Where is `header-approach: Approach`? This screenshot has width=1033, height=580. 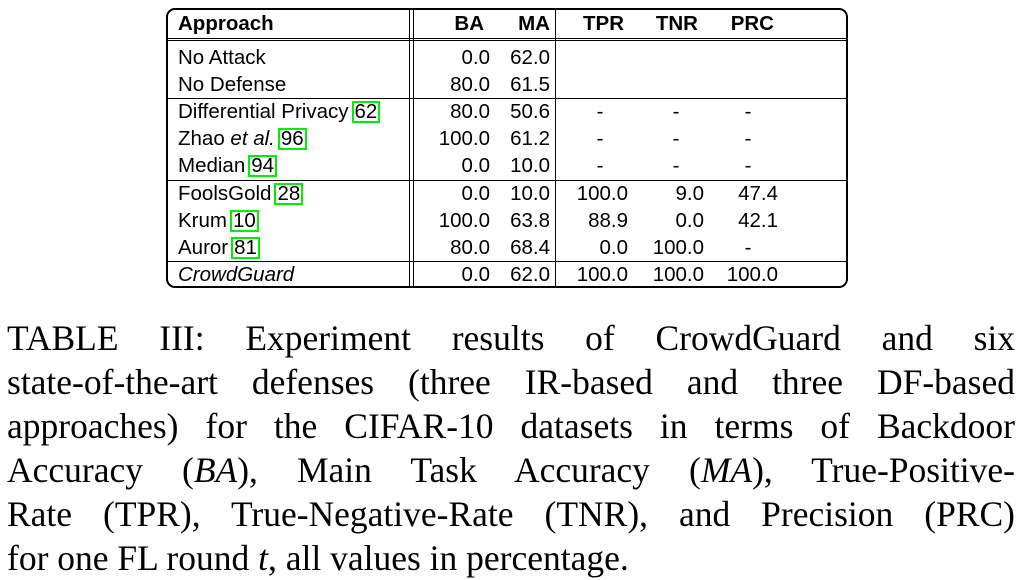 header-approach: Approach is located at coordinates (226, 23).